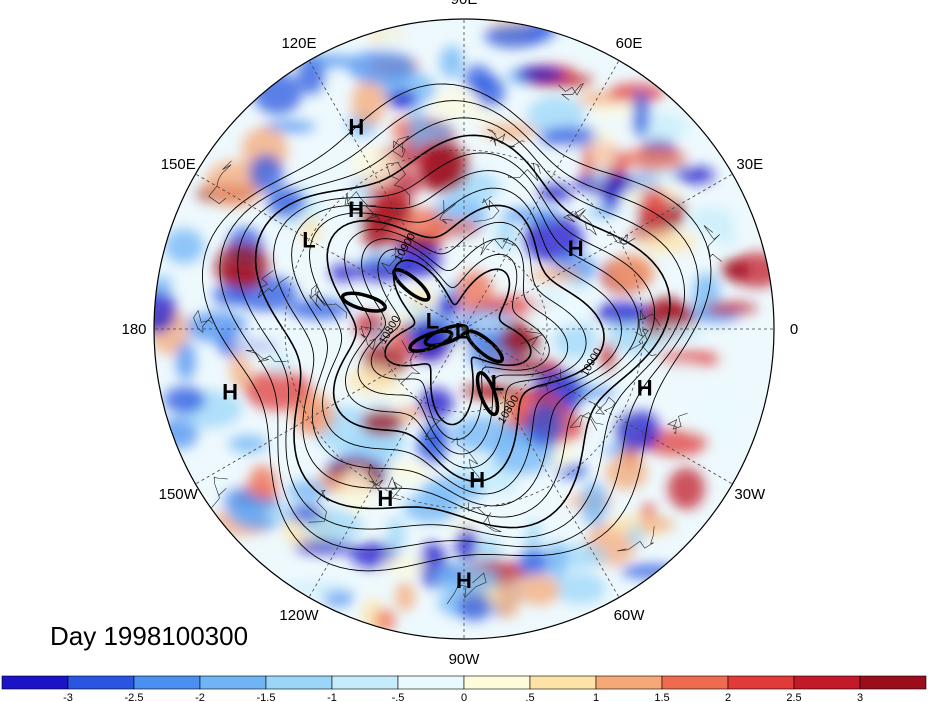 The width and height of the screenshot is (928, 702). I want to click on longitude-label: 120W, so click(299, 615).